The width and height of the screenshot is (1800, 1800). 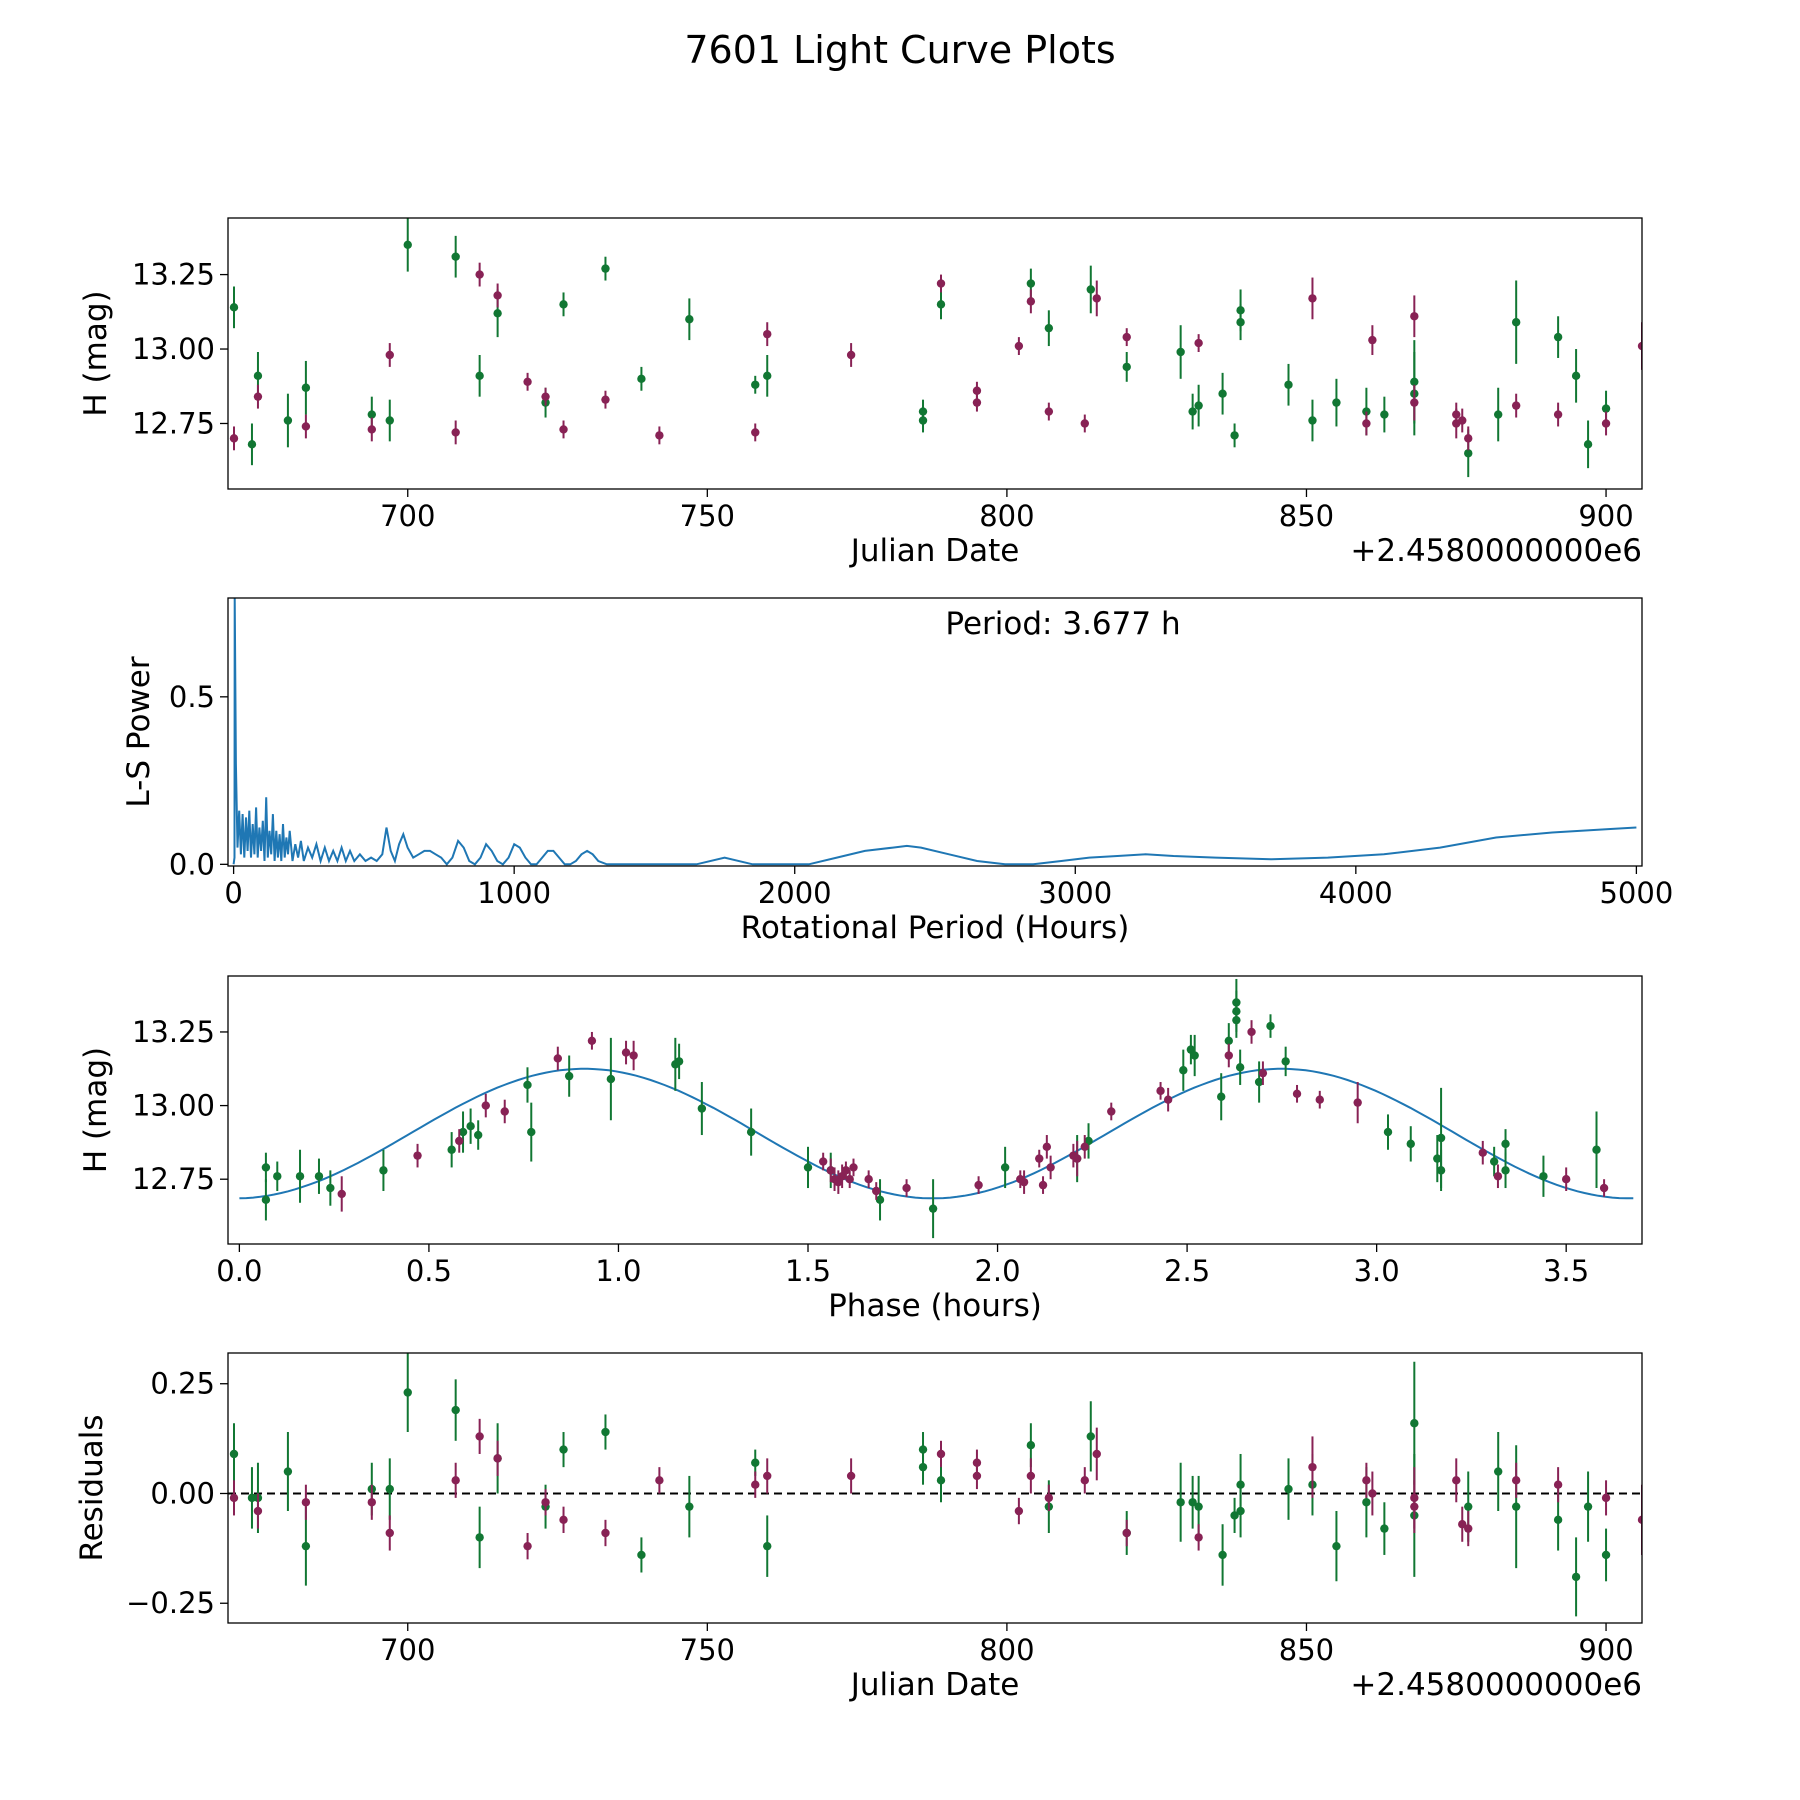 I want to click on x-tick-label: 5000, so click(x=1636, y=893).